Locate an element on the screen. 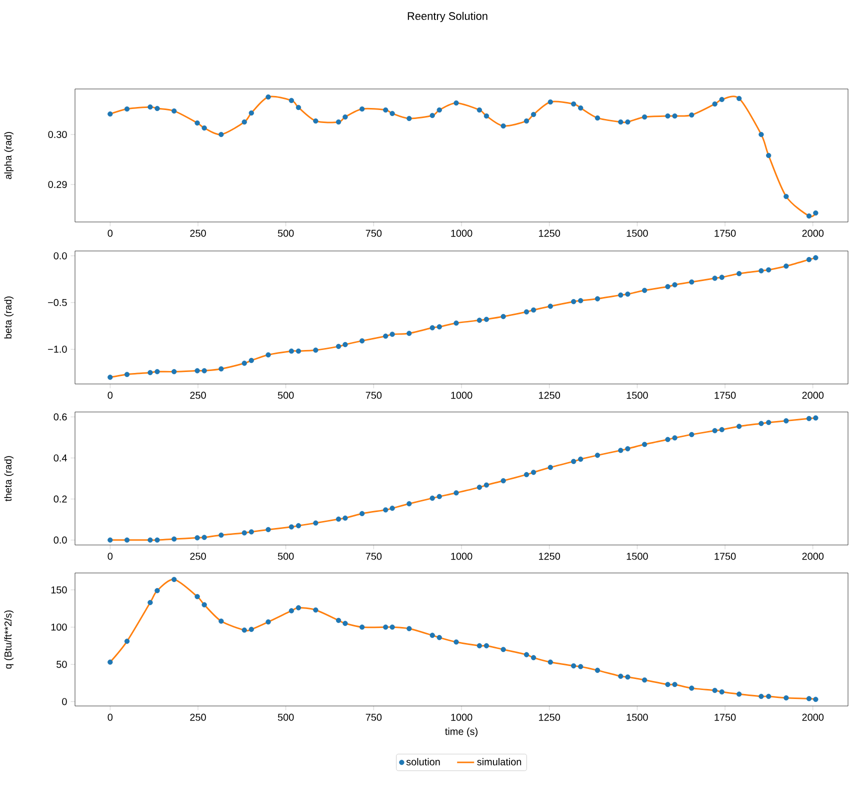 This screenshot has height=797, width=858. x-tick-label: 2000 is located at coordinates (813, 556).